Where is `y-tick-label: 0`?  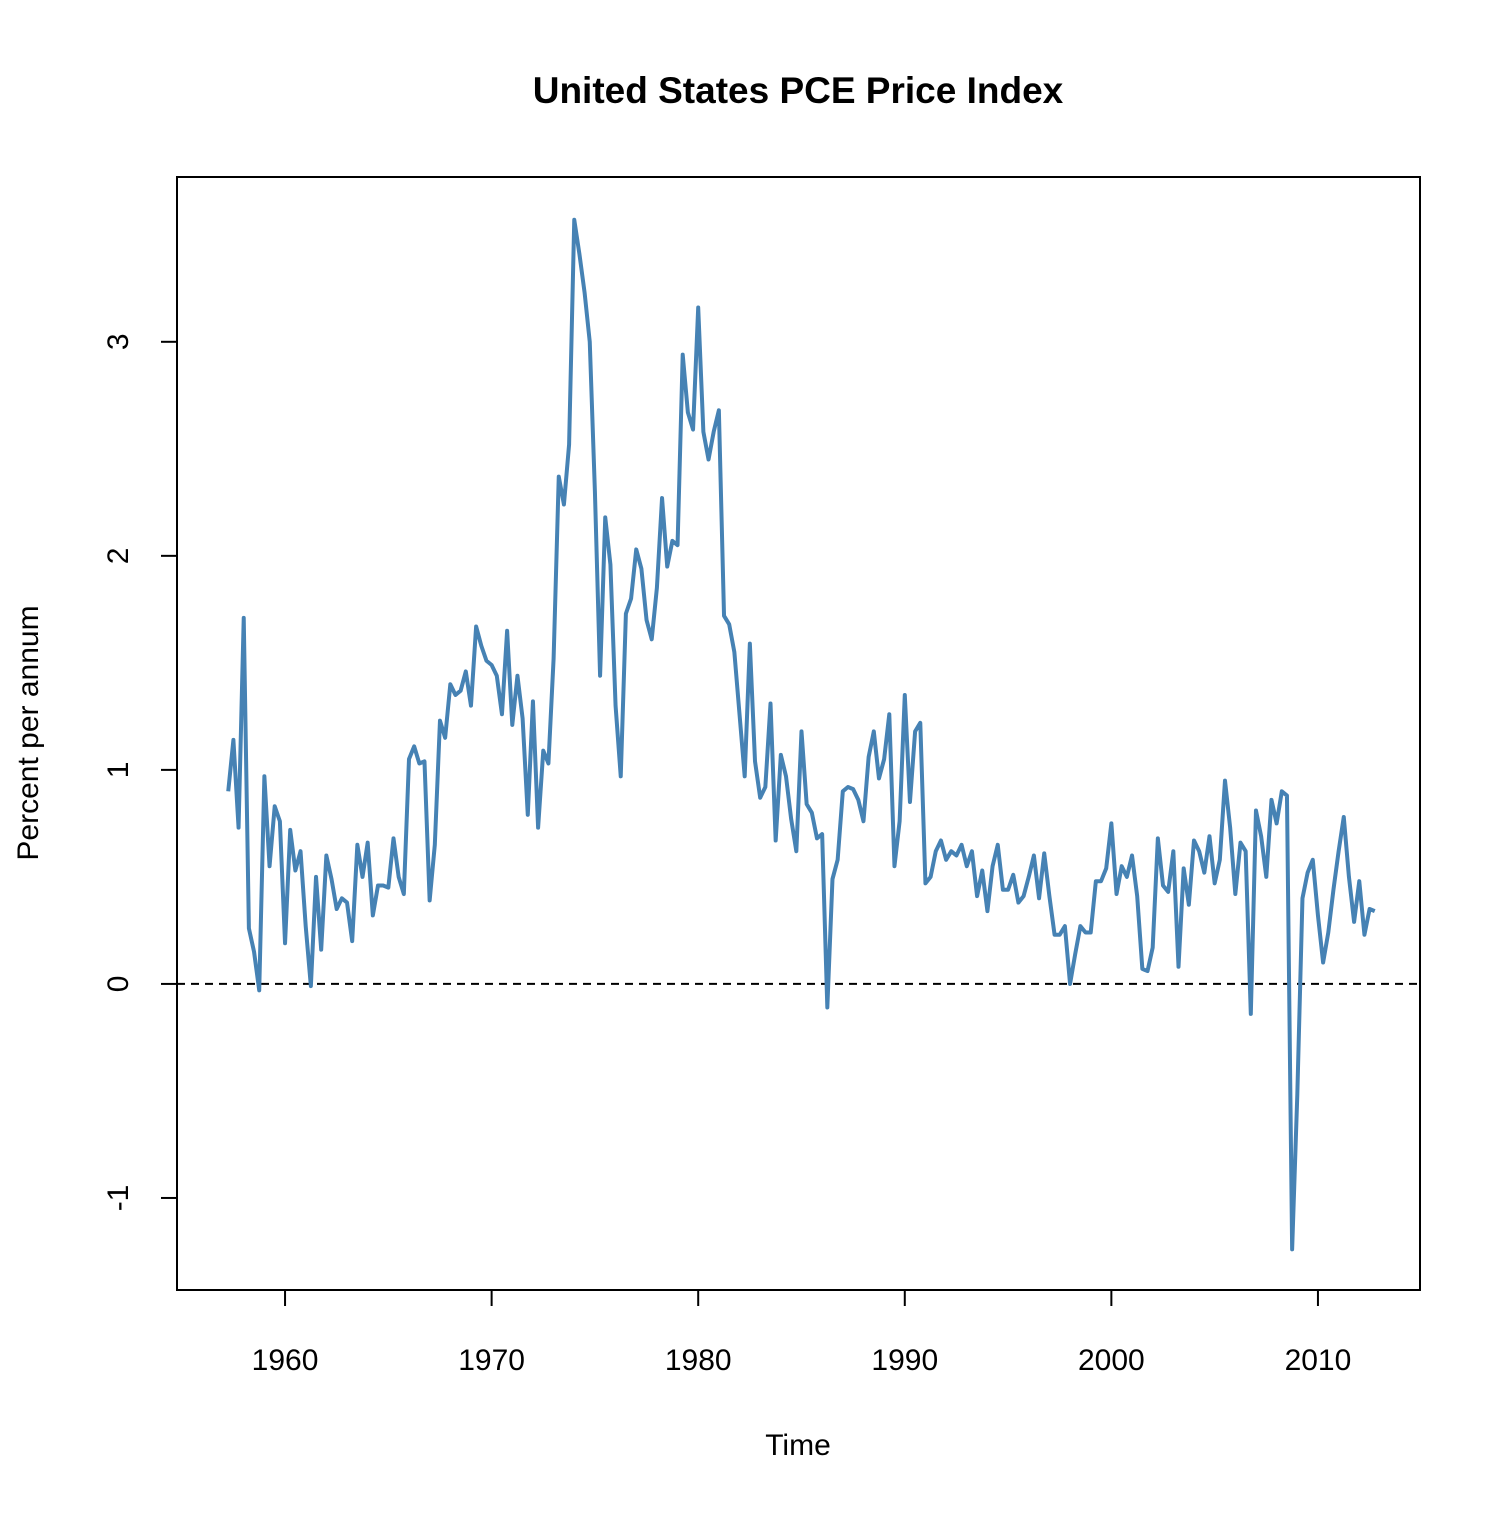 y-tick-label: 0 is located at coordinates (118, 984).